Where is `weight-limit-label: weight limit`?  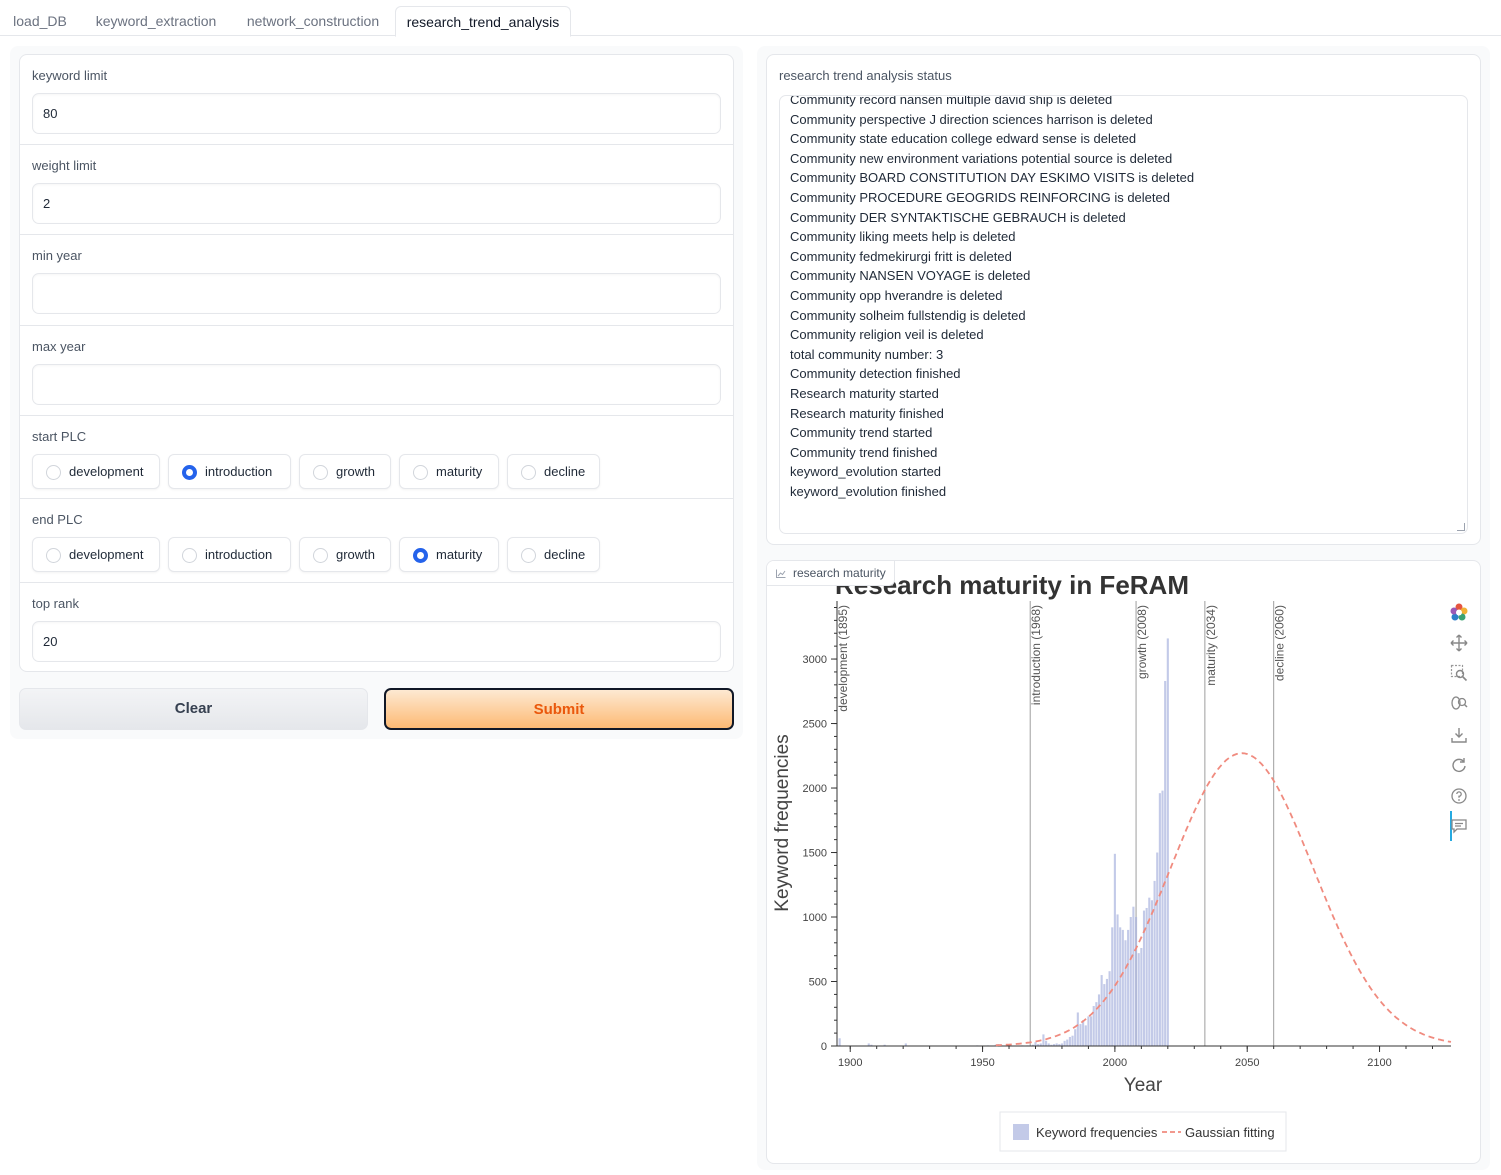
weight-limit-label: weight limit is located at coordinates (64, 165).